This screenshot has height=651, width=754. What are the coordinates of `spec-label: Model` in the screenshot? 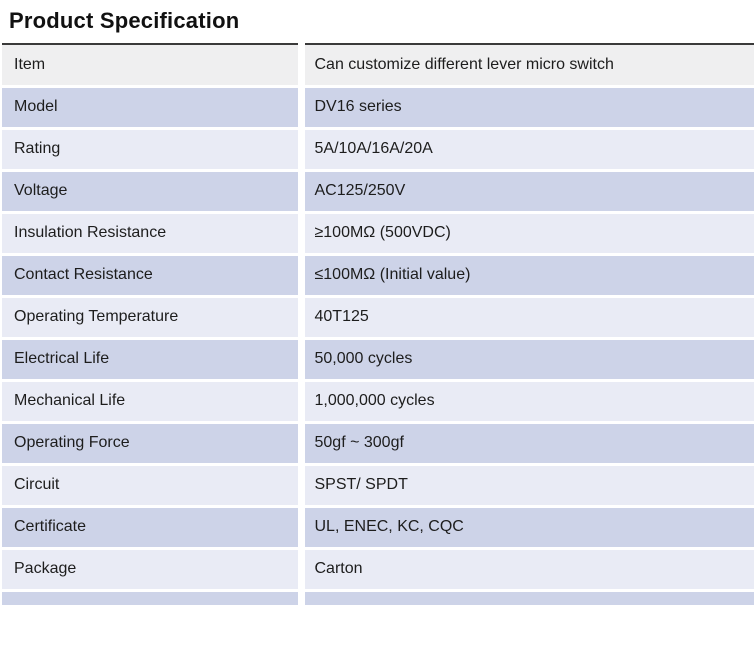 It's located at (153, 108).